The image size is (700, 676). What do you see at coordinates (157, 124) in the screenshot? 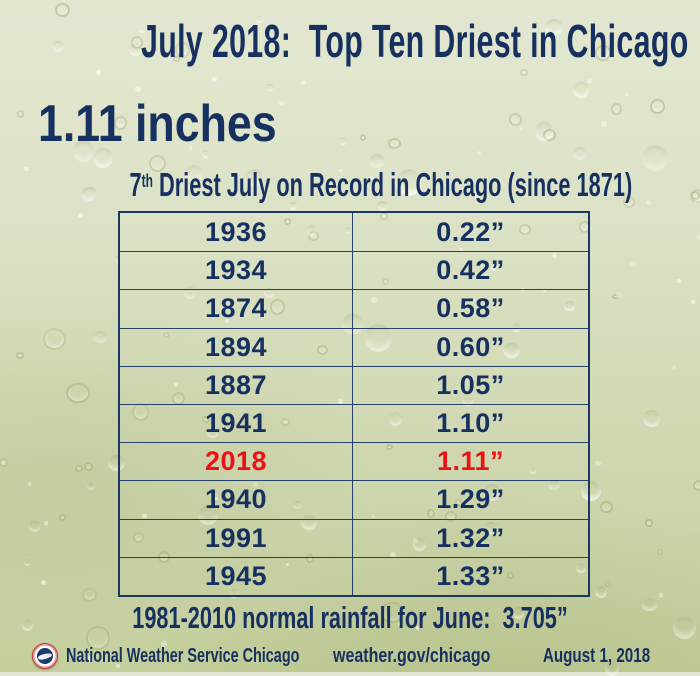
I see `headline-text: 1.11 inches` at bounding box center [157, 124].